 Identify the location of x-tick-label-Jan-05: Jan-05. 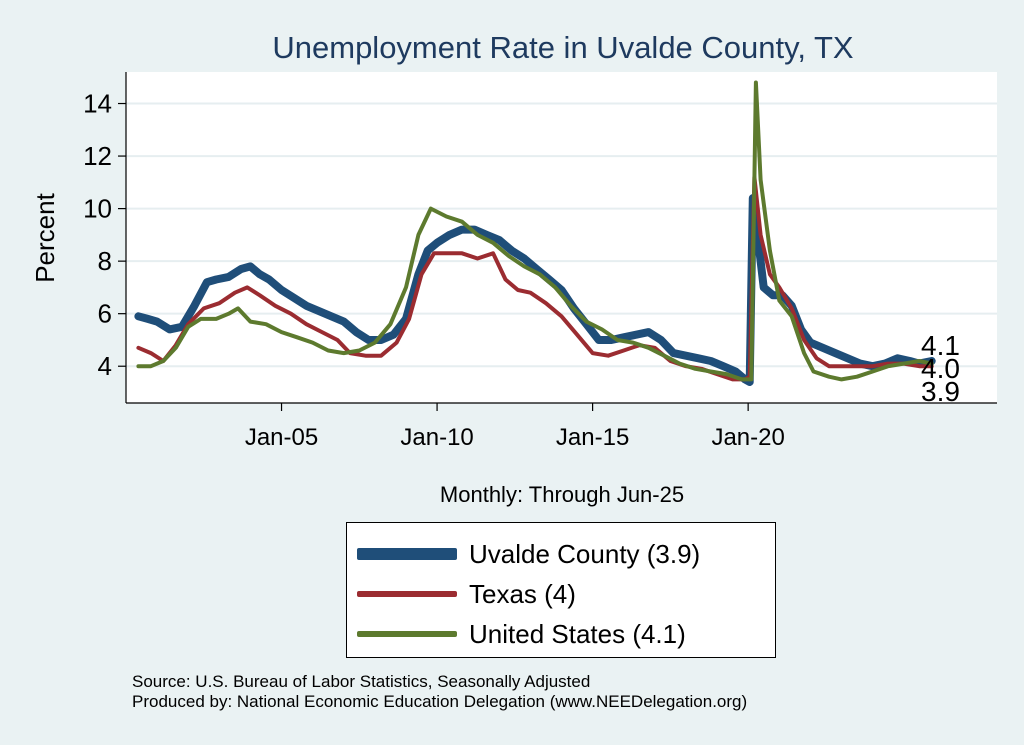
(281, 437).